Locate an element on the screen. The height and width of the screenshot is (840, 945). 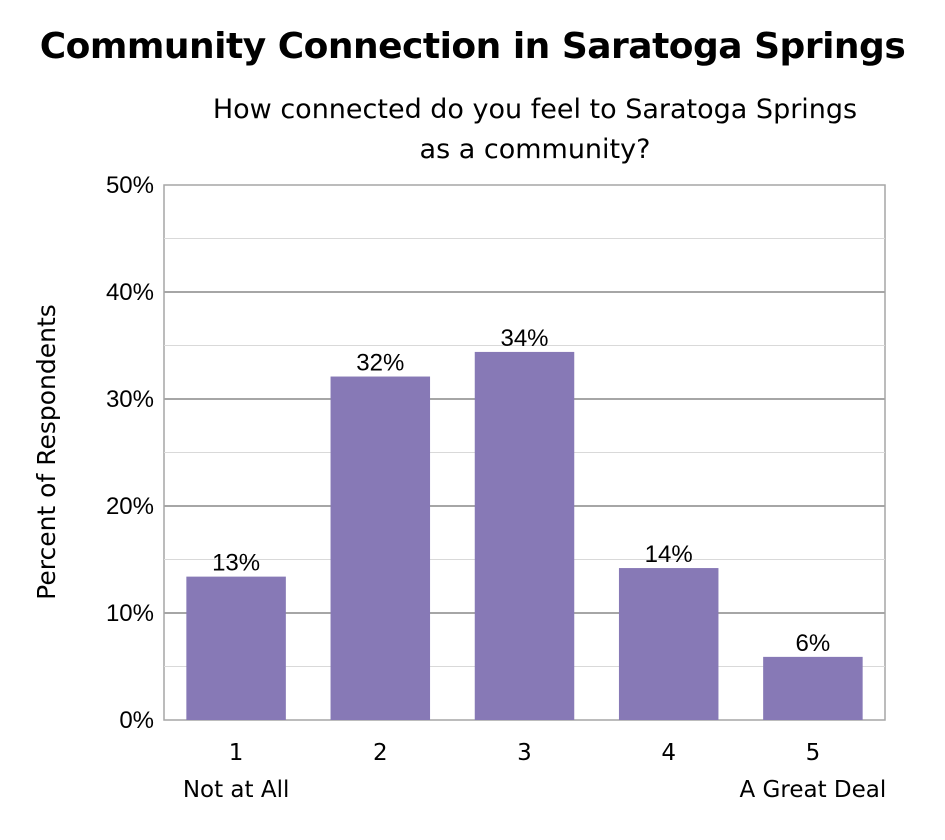
x-axis-categories: 1 Not at All 2 3 4 5 A Great Deal is located at coordinates (534, 771).